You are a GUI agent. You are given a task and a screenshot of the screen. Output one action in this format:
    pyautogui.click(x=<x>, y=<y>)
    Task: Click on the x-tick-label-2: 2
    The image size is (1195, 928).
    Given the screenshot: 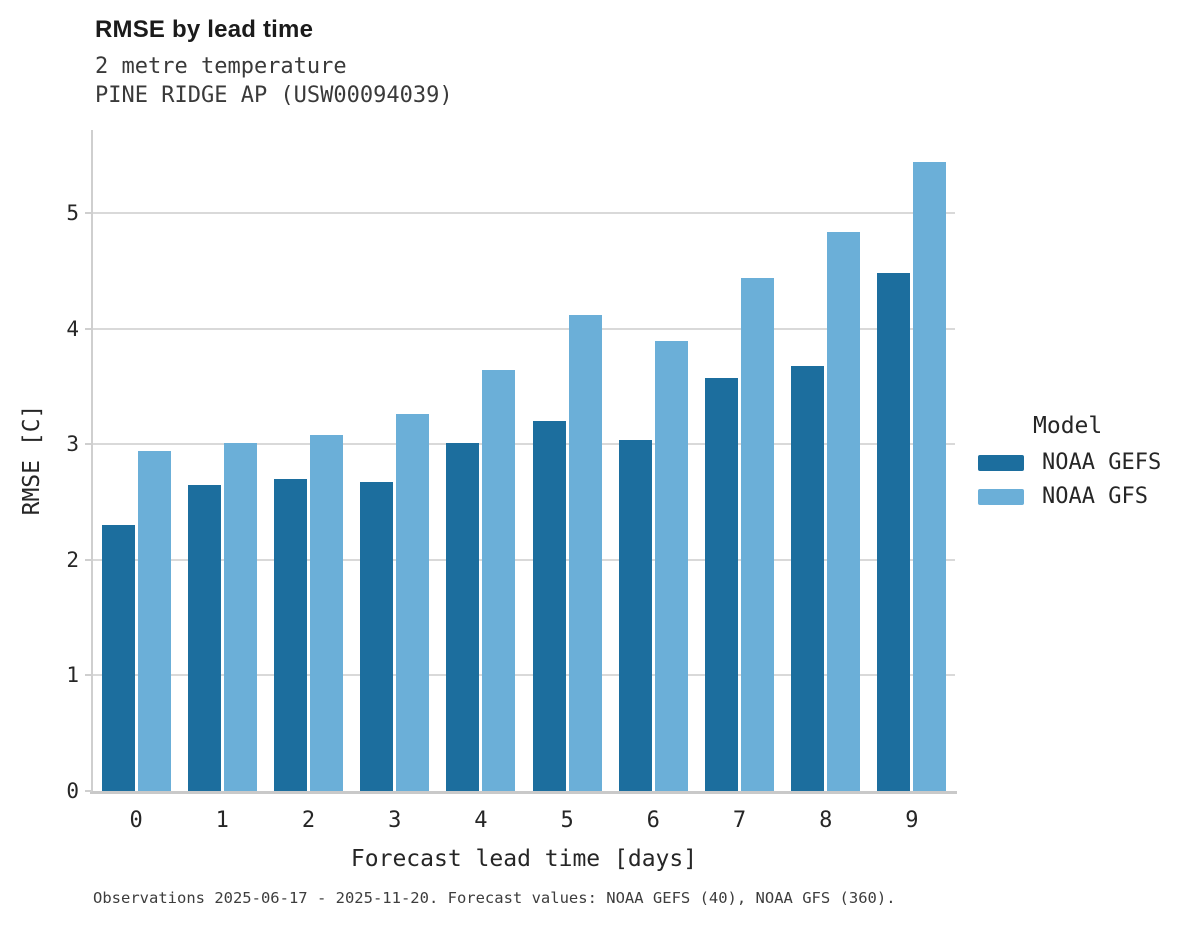 What is the action you would take?
    pyautogui.click(x=308, y=820)
    